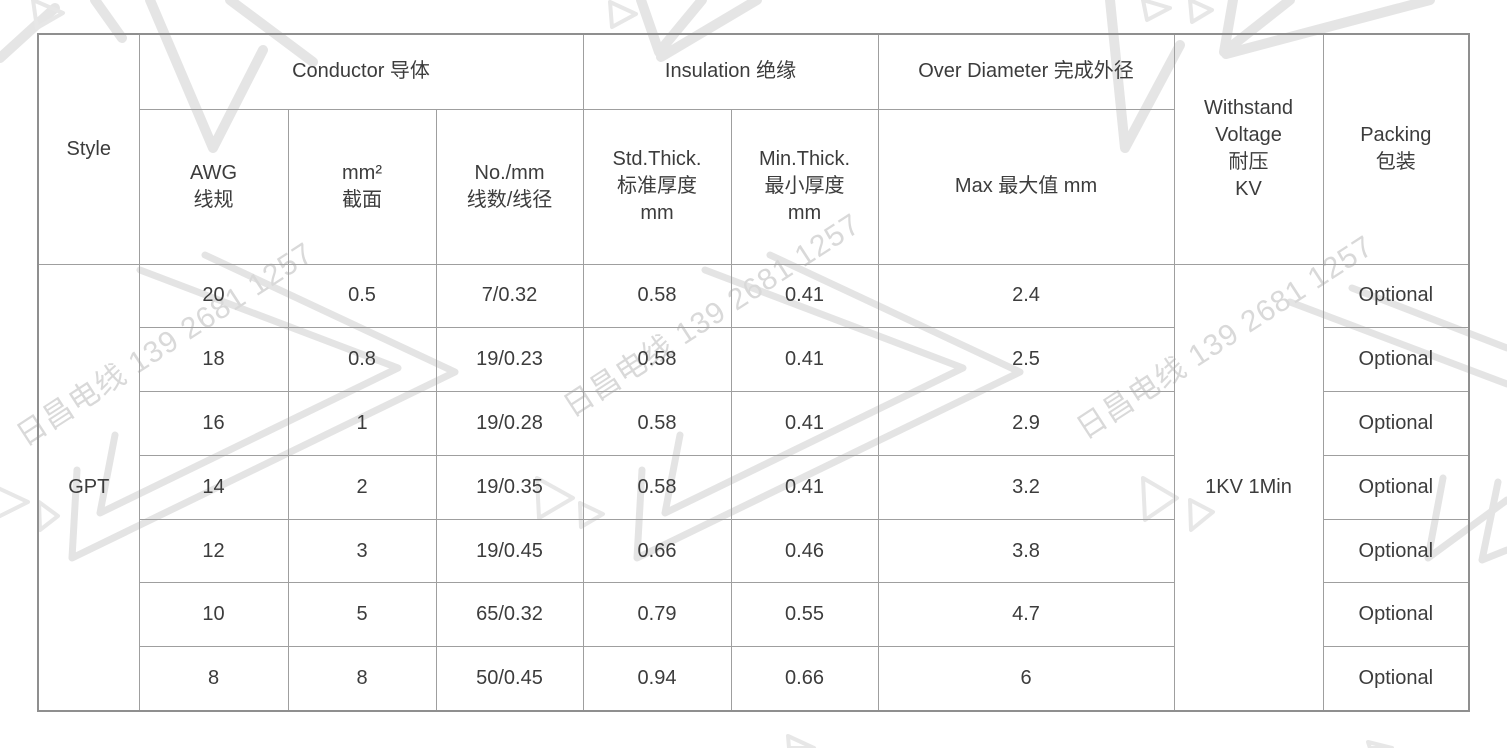 The image size is (1507, 753). What do you see at coordinates (362, 296) in the screenshot?
I see `mm2-cell: 0.5` at bounding box center [362, 296].